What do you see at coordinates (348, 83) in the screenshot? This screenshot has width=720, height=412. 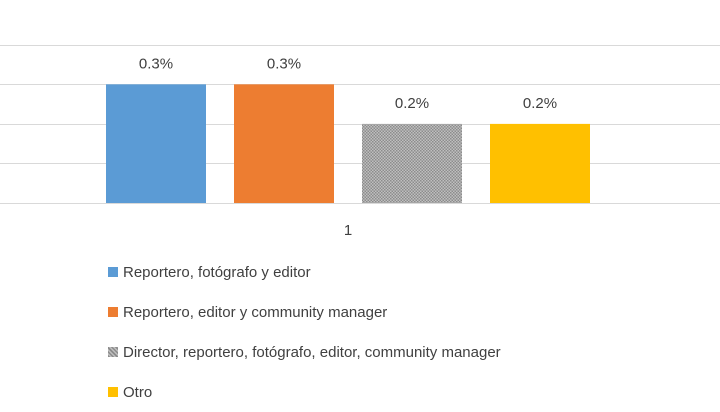 I see `data-labels: 0.3% 0.3% 0.2% 0.2%` at bounding box center [348, 83].